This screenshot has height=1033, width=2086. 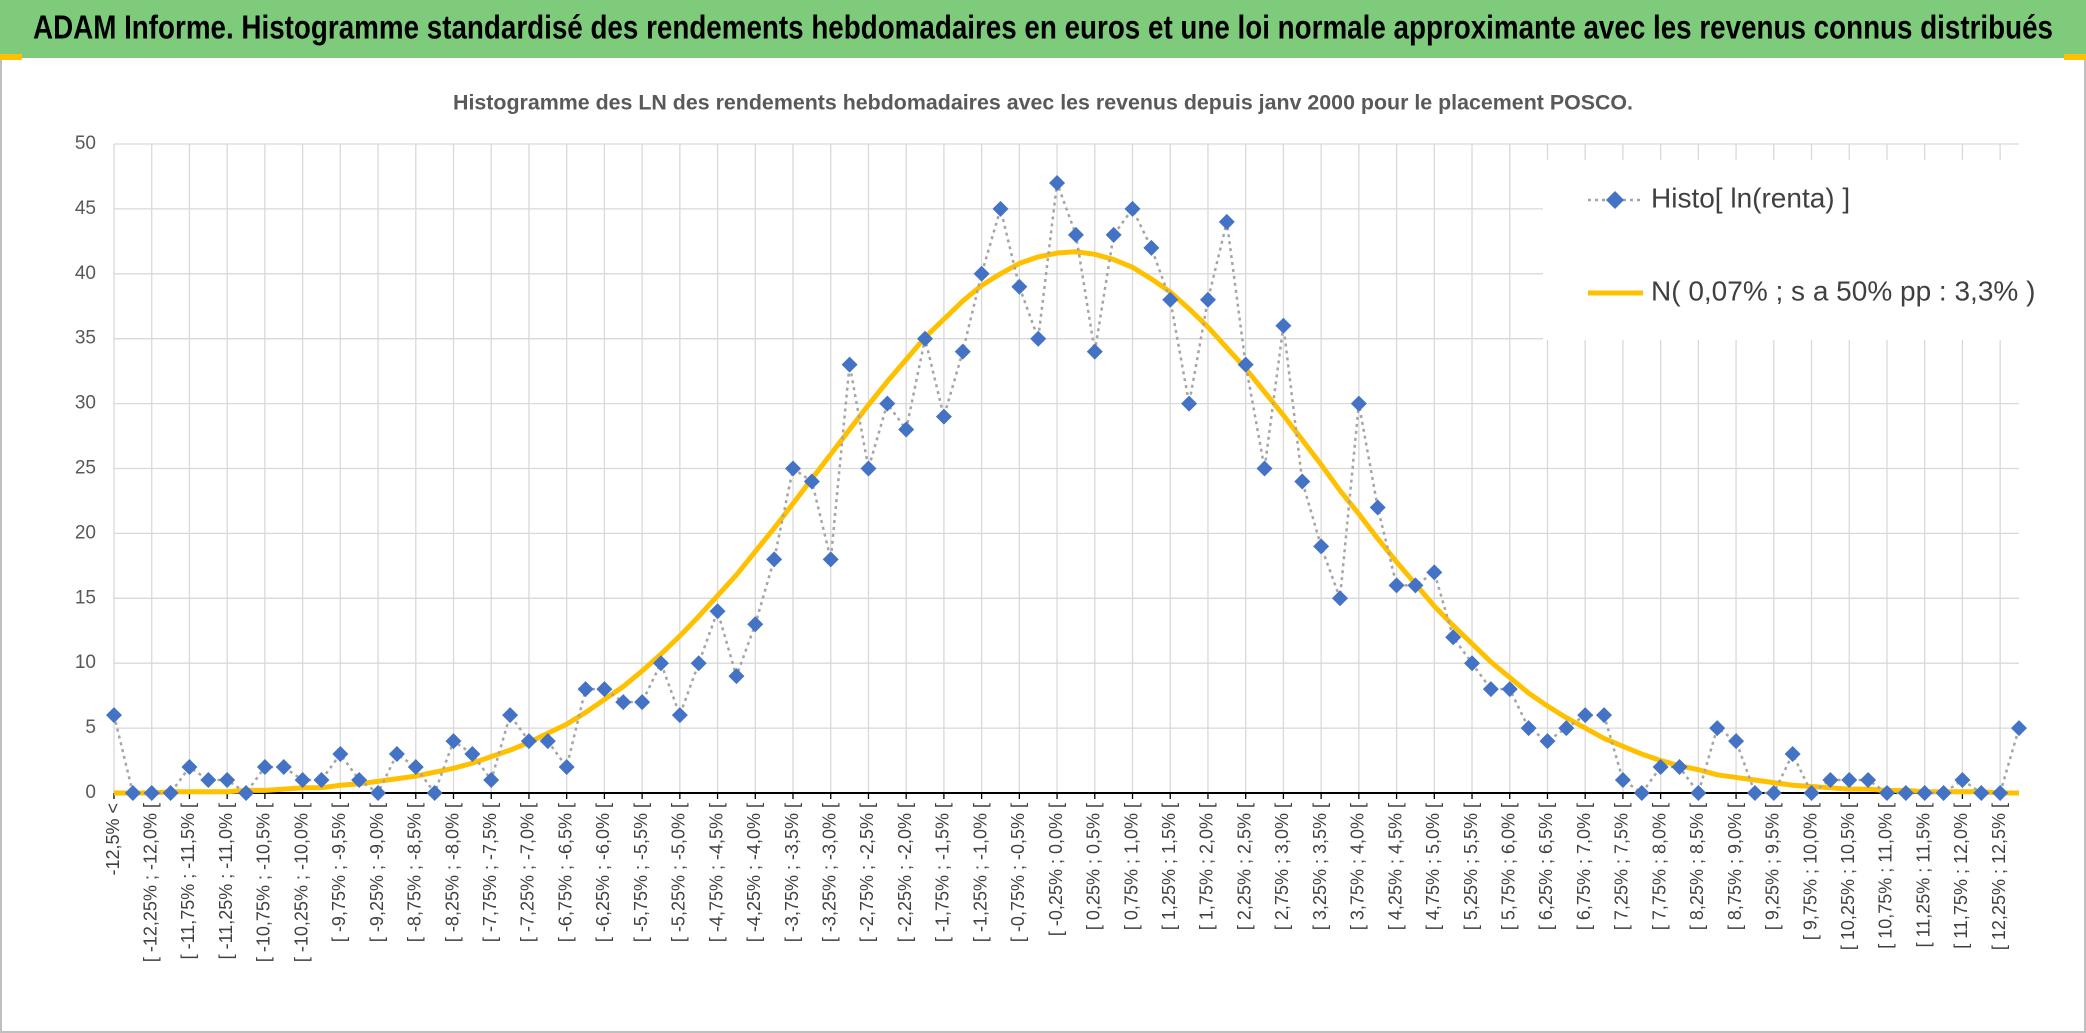 I want to click on legend-label: Histo[ ln(renta) ], so click(x=1750, y=197).